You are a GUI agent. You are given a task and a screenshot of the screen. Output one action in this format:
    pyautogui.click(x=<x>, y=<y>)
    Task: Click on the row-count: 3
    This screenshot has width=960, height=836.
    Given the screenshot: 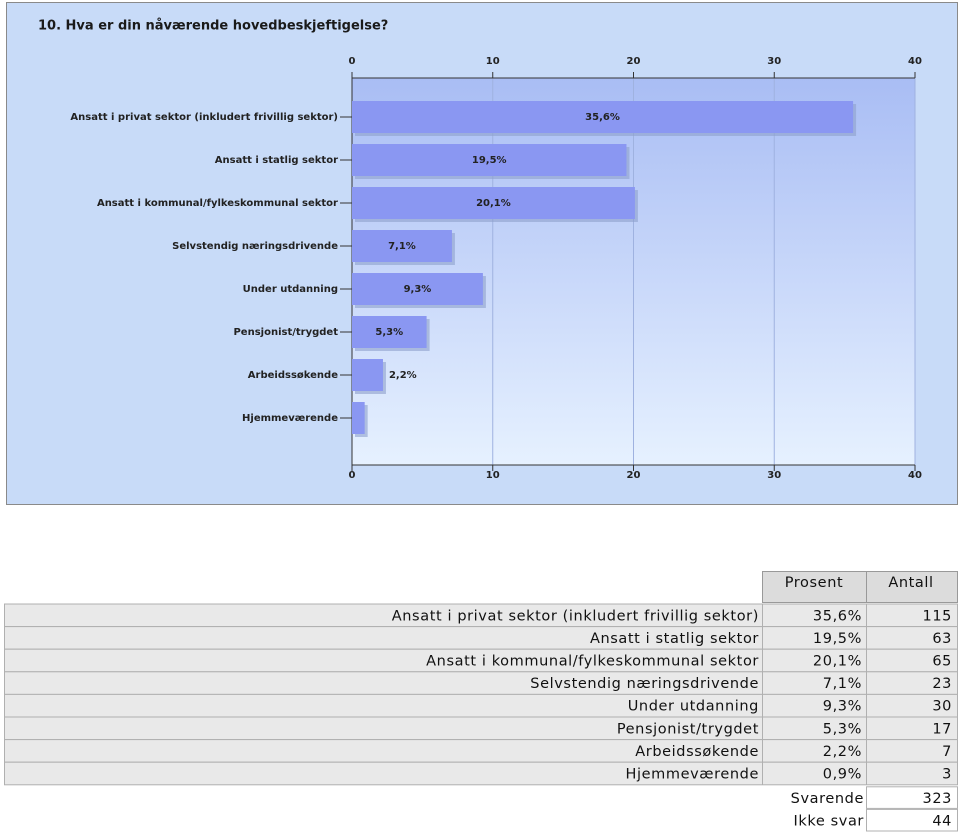 What is the action you would take?
    pyautogui.click(x=947, y=775)
    